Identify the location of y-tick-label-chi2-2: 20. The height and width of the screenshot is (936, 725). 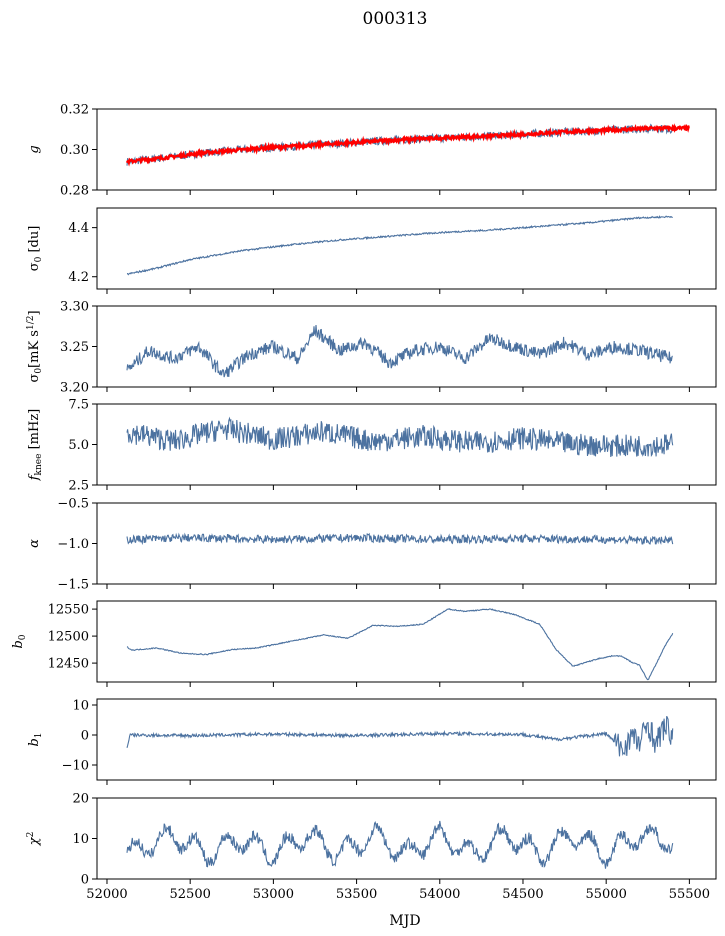
(80, 799).